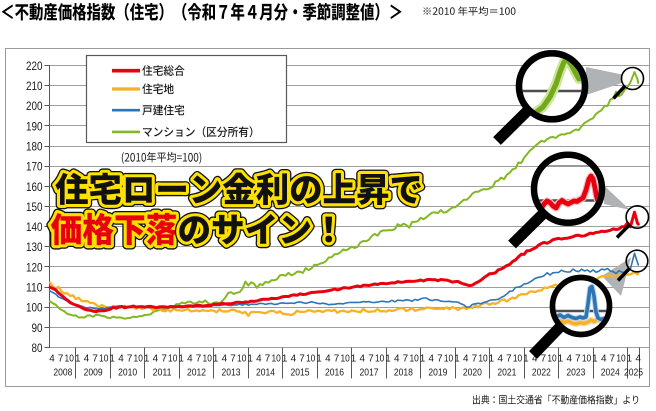 The width and height of the screenshot is (656, 411). I want to click on svg-text: 110, so click(34, 288).